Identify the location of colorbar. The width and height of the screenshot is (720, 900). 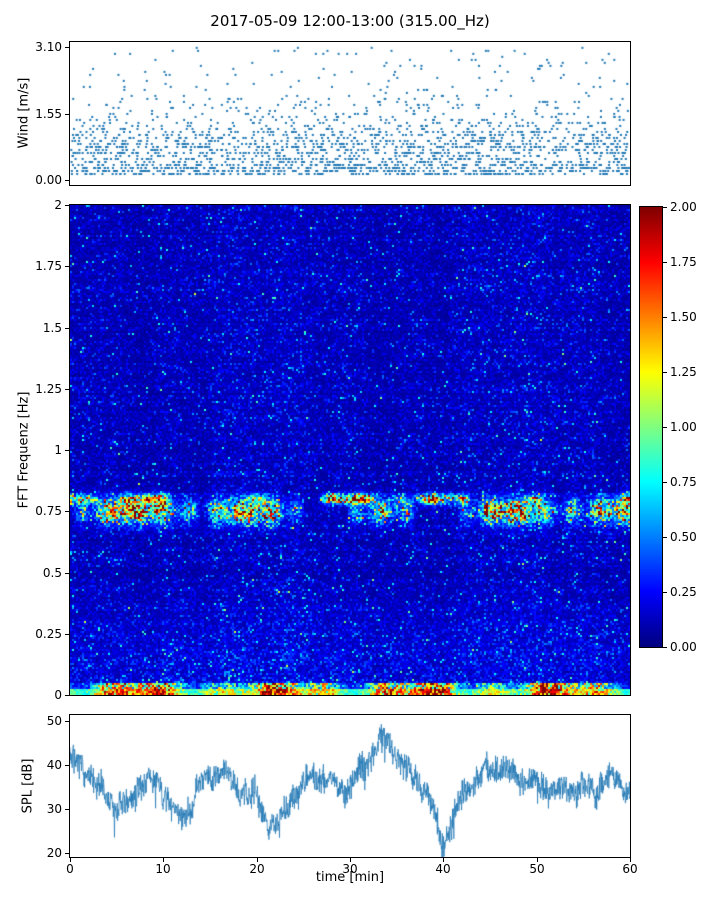
(651, 427).